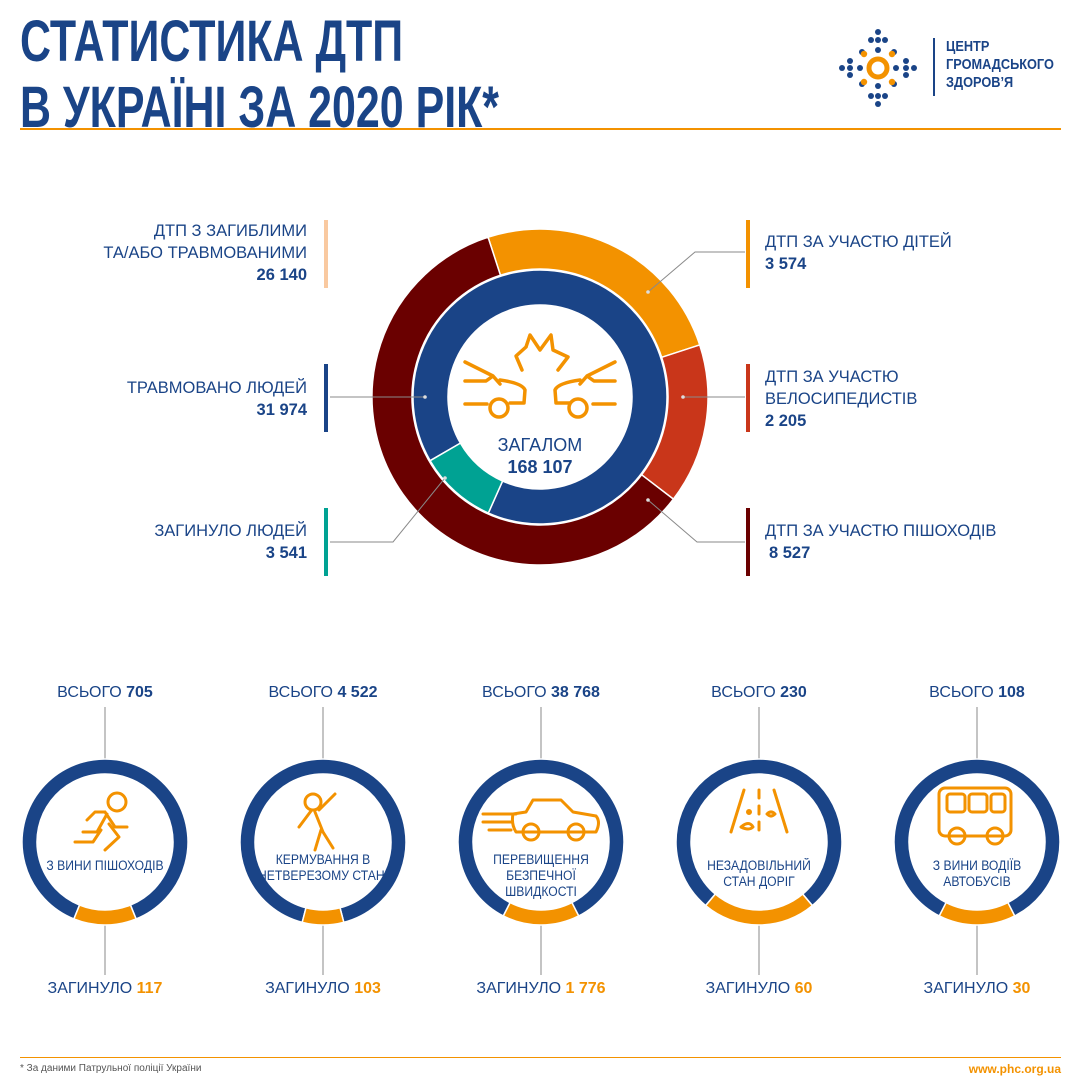 The image size is (1081, 1081). What do you see at coordinates (111, 1068) in the screenshot?
I see `footnote: * За даними Патрульної поліції України` at bounding box center [111, 1068].